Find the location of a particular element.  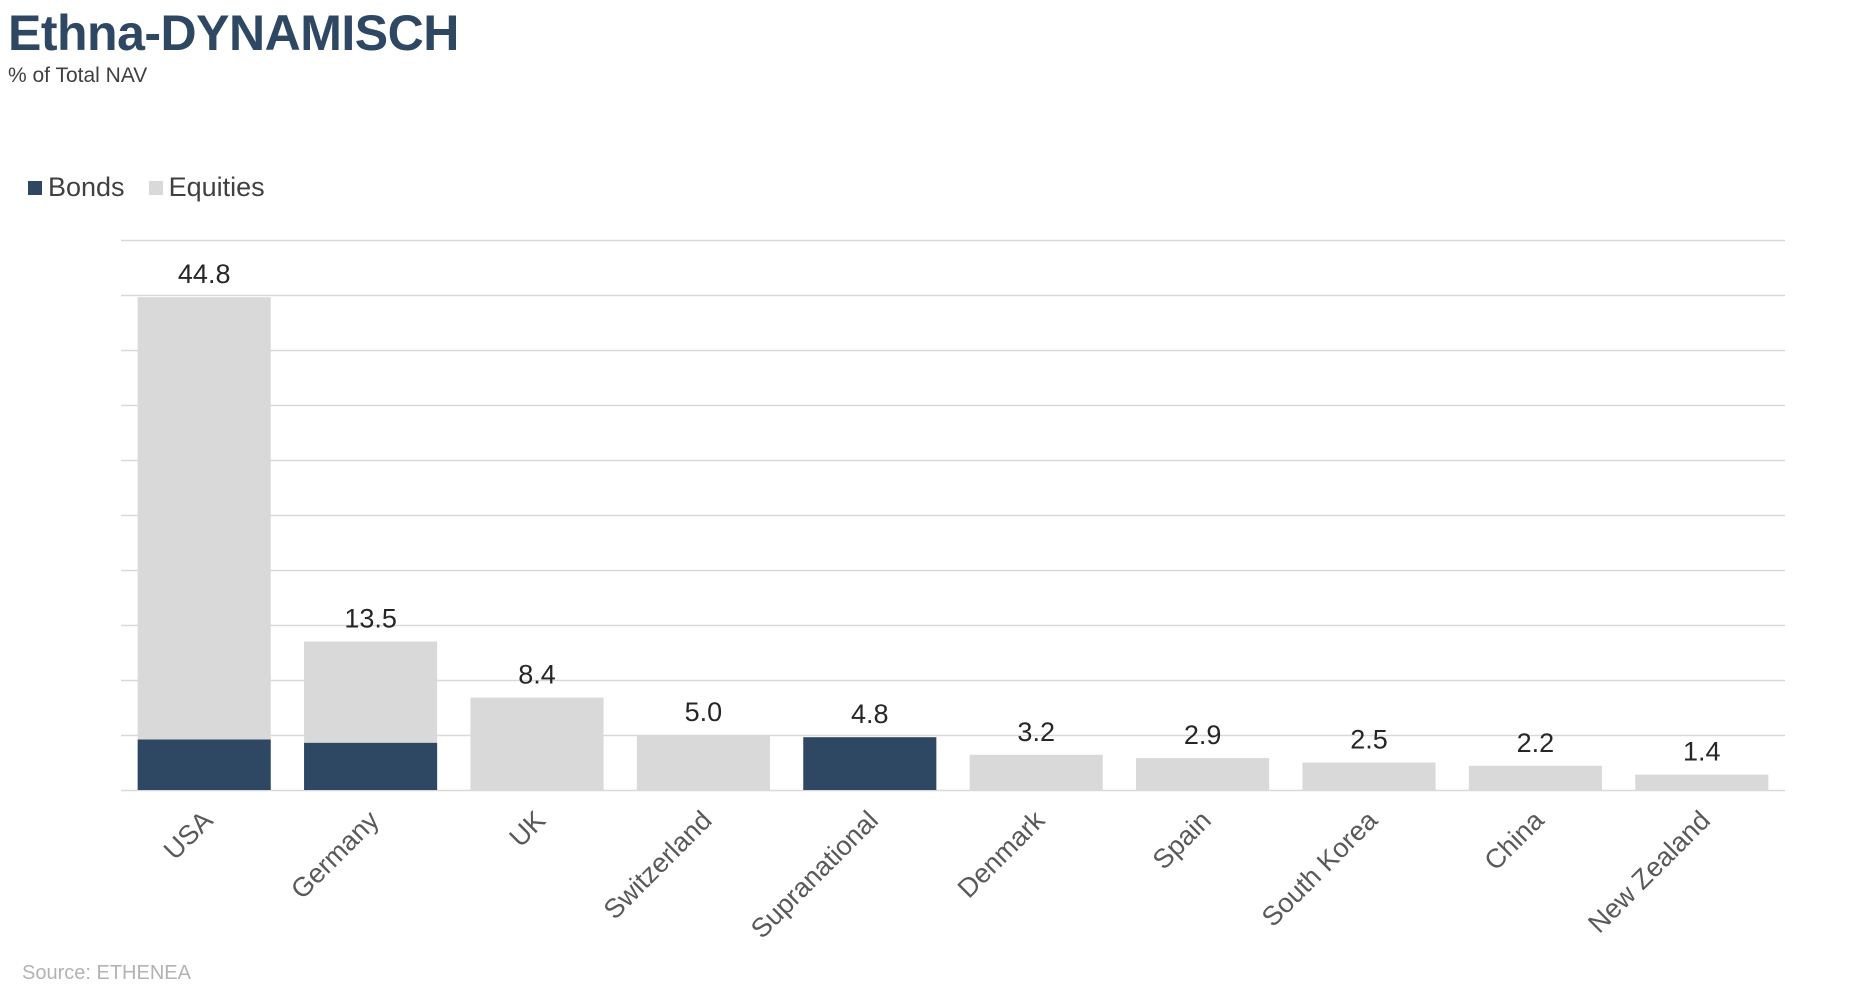

tick-label-usa: USA is located at coordinates (188, 835).